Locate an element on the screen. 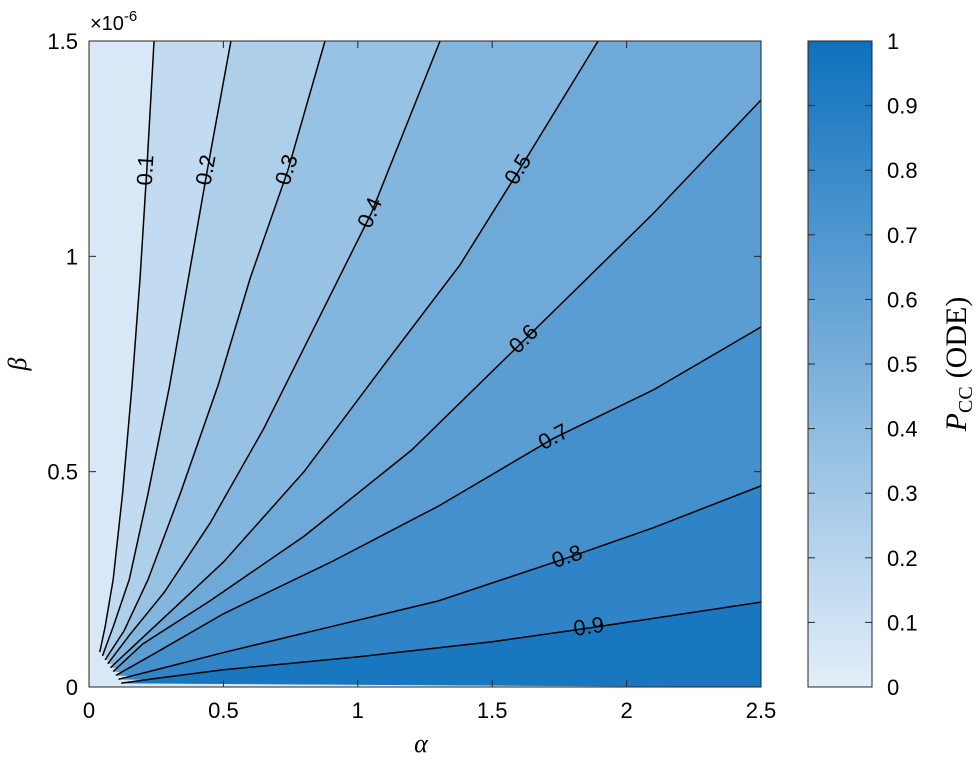 Image resolution: width=979 pixels, height=764 pixels. x-tick-label: 2 is located at coordinates (626, 710).